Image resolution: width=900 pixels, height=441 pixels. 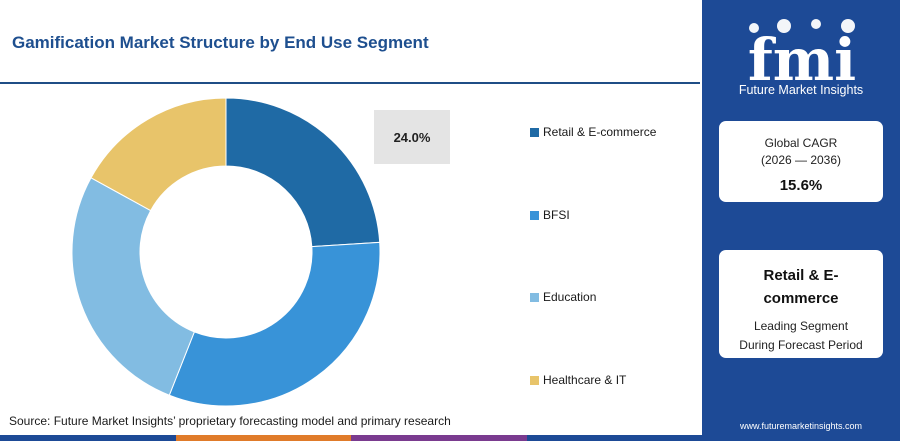 What do you see at coordinates (801, 345) in the screenshot?
I see `forecast-period-label: During Forecast Period` at bounding box center [801, 345].